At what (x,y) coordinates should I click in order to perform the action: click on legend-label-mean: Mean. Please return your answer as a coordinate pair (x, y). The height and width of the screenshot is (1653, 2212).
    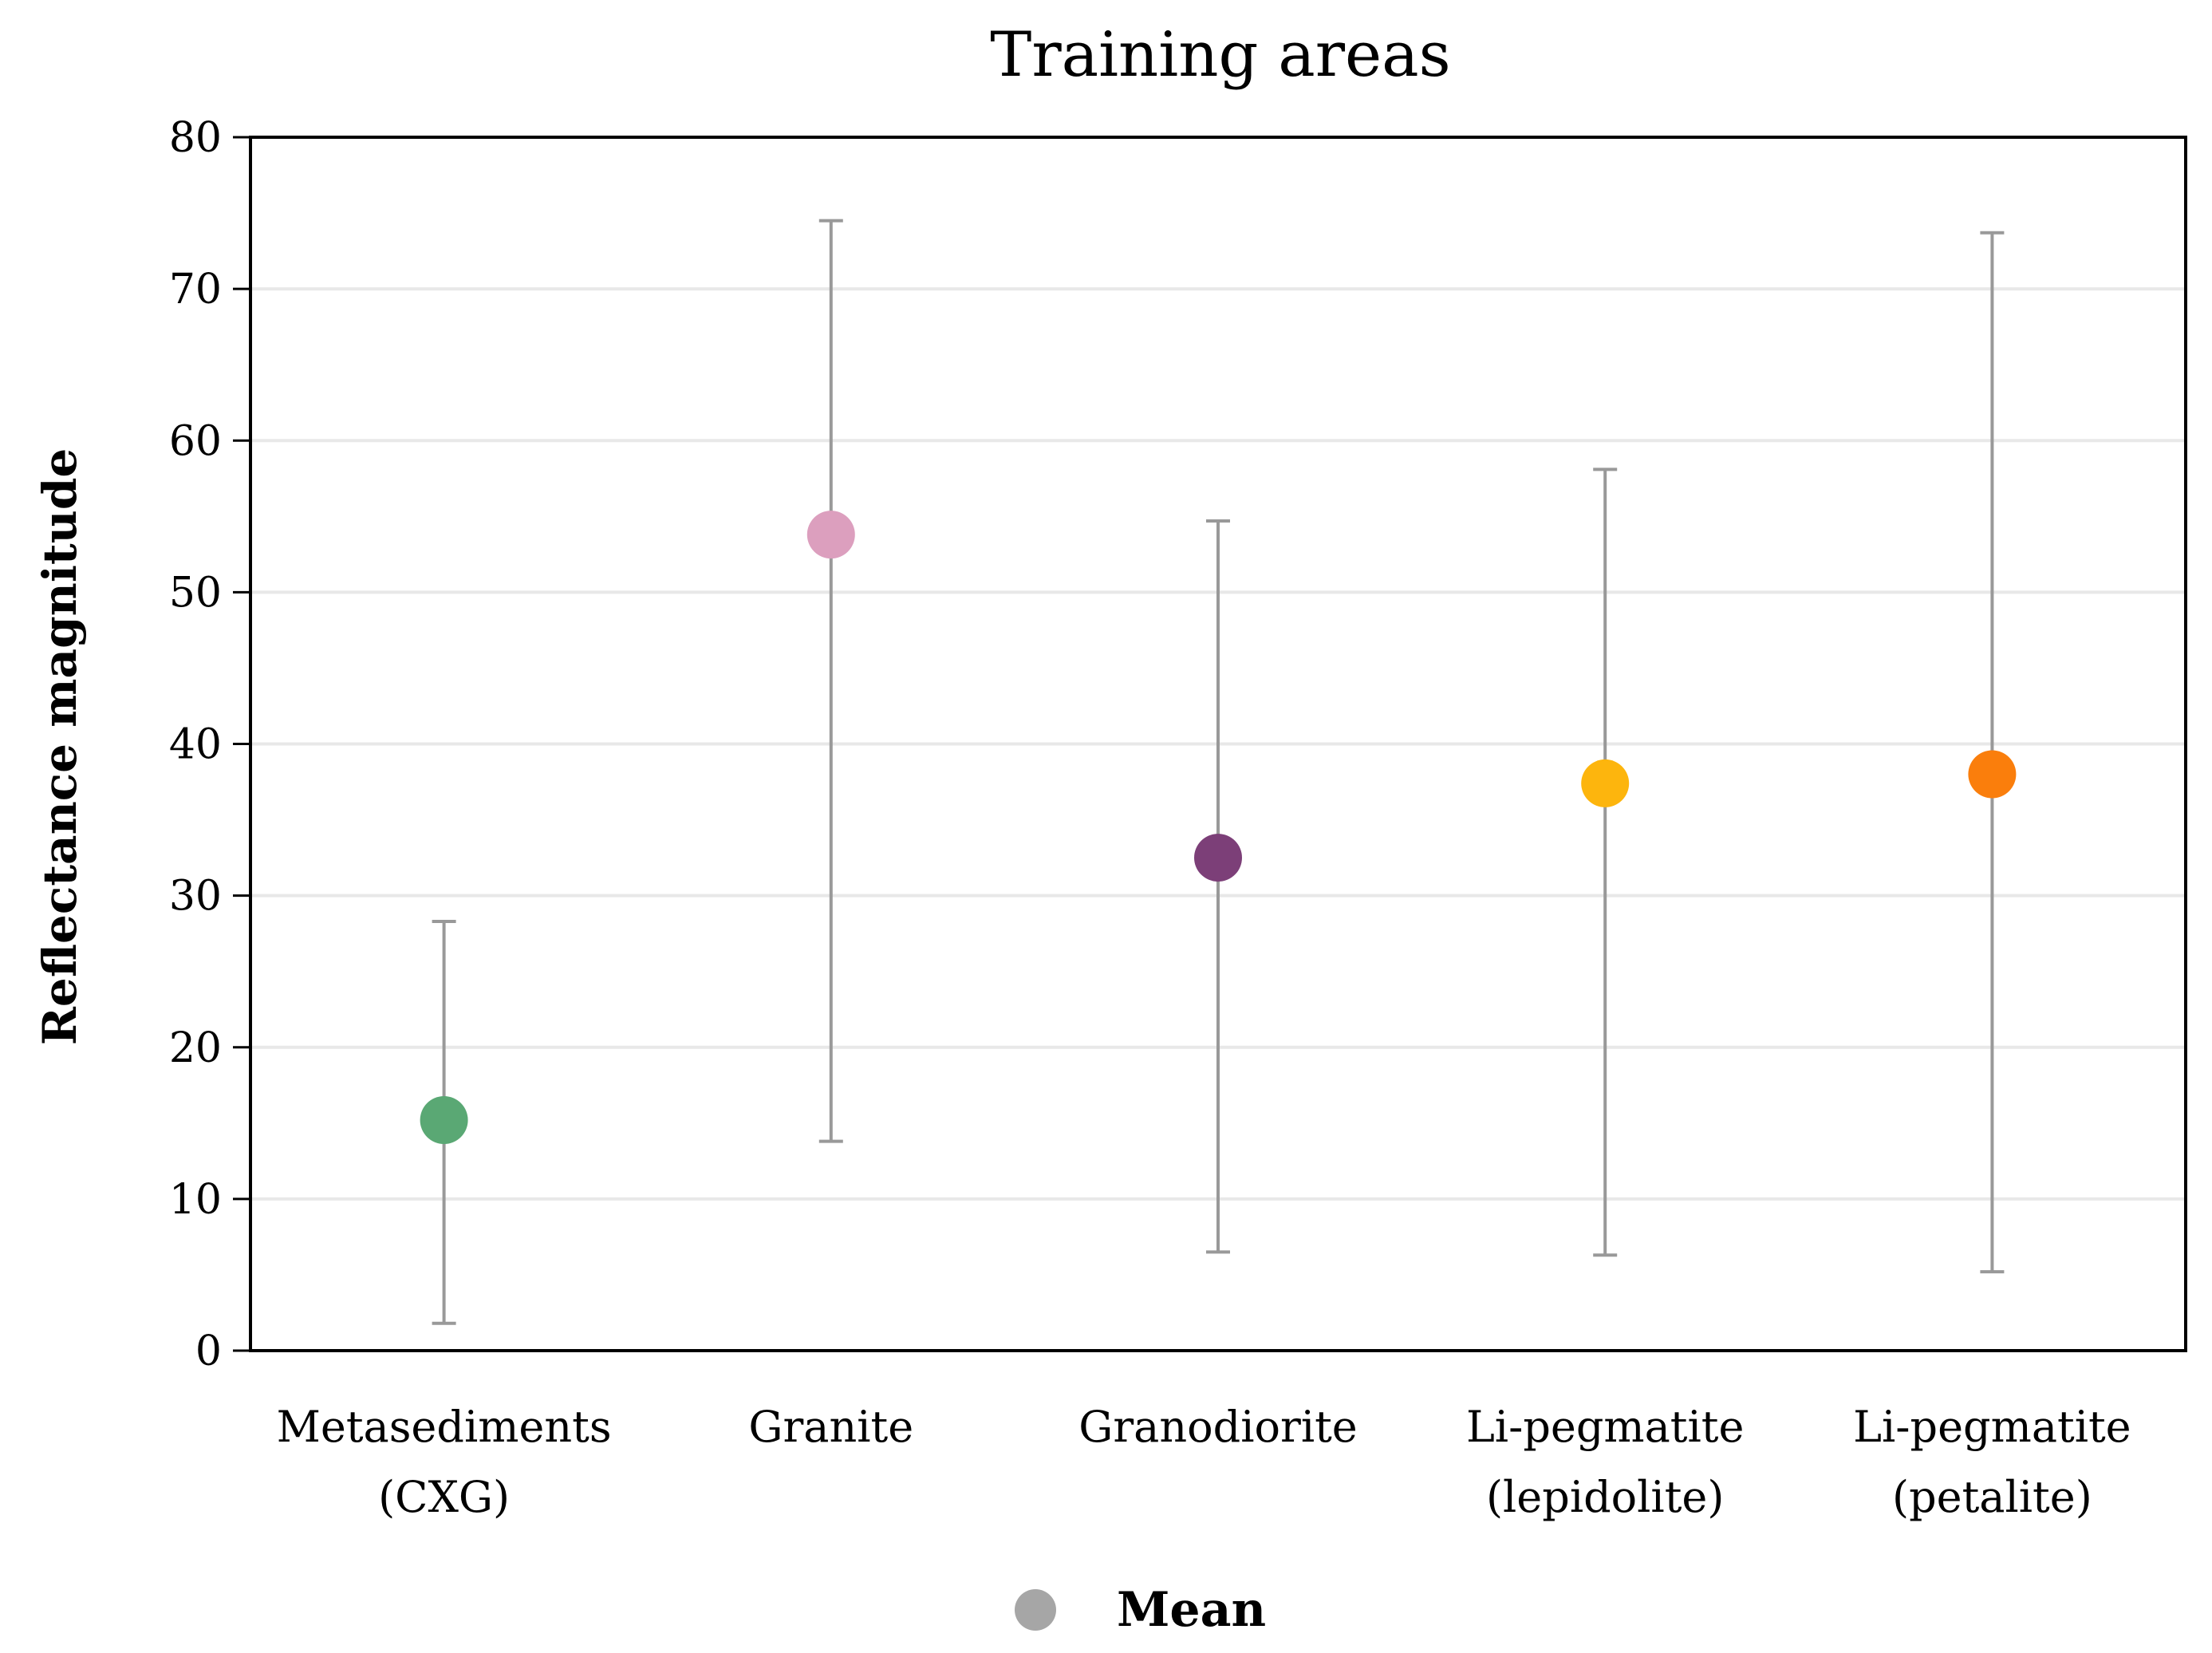
    Looking at the image, I should click on (1192, 1610).